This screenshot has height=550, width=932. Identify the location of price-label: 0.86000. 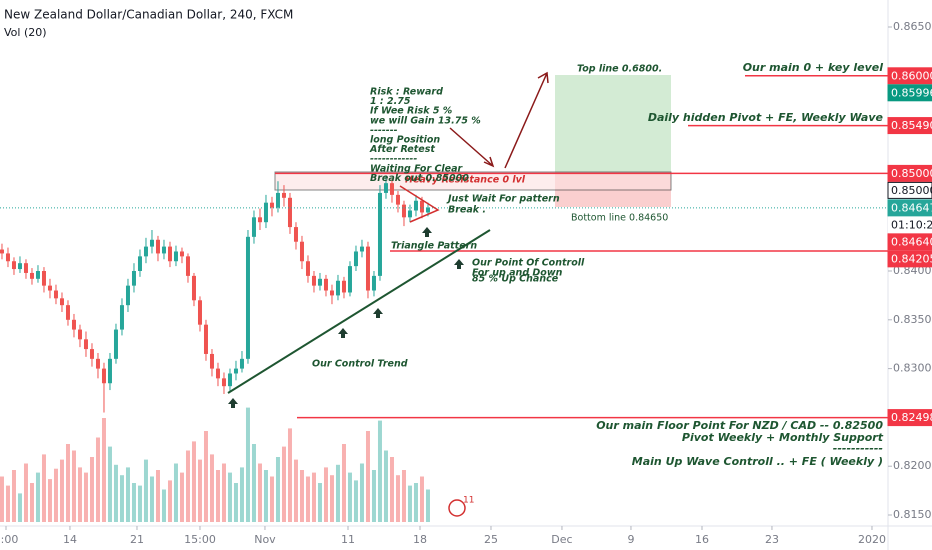
(911, 75).